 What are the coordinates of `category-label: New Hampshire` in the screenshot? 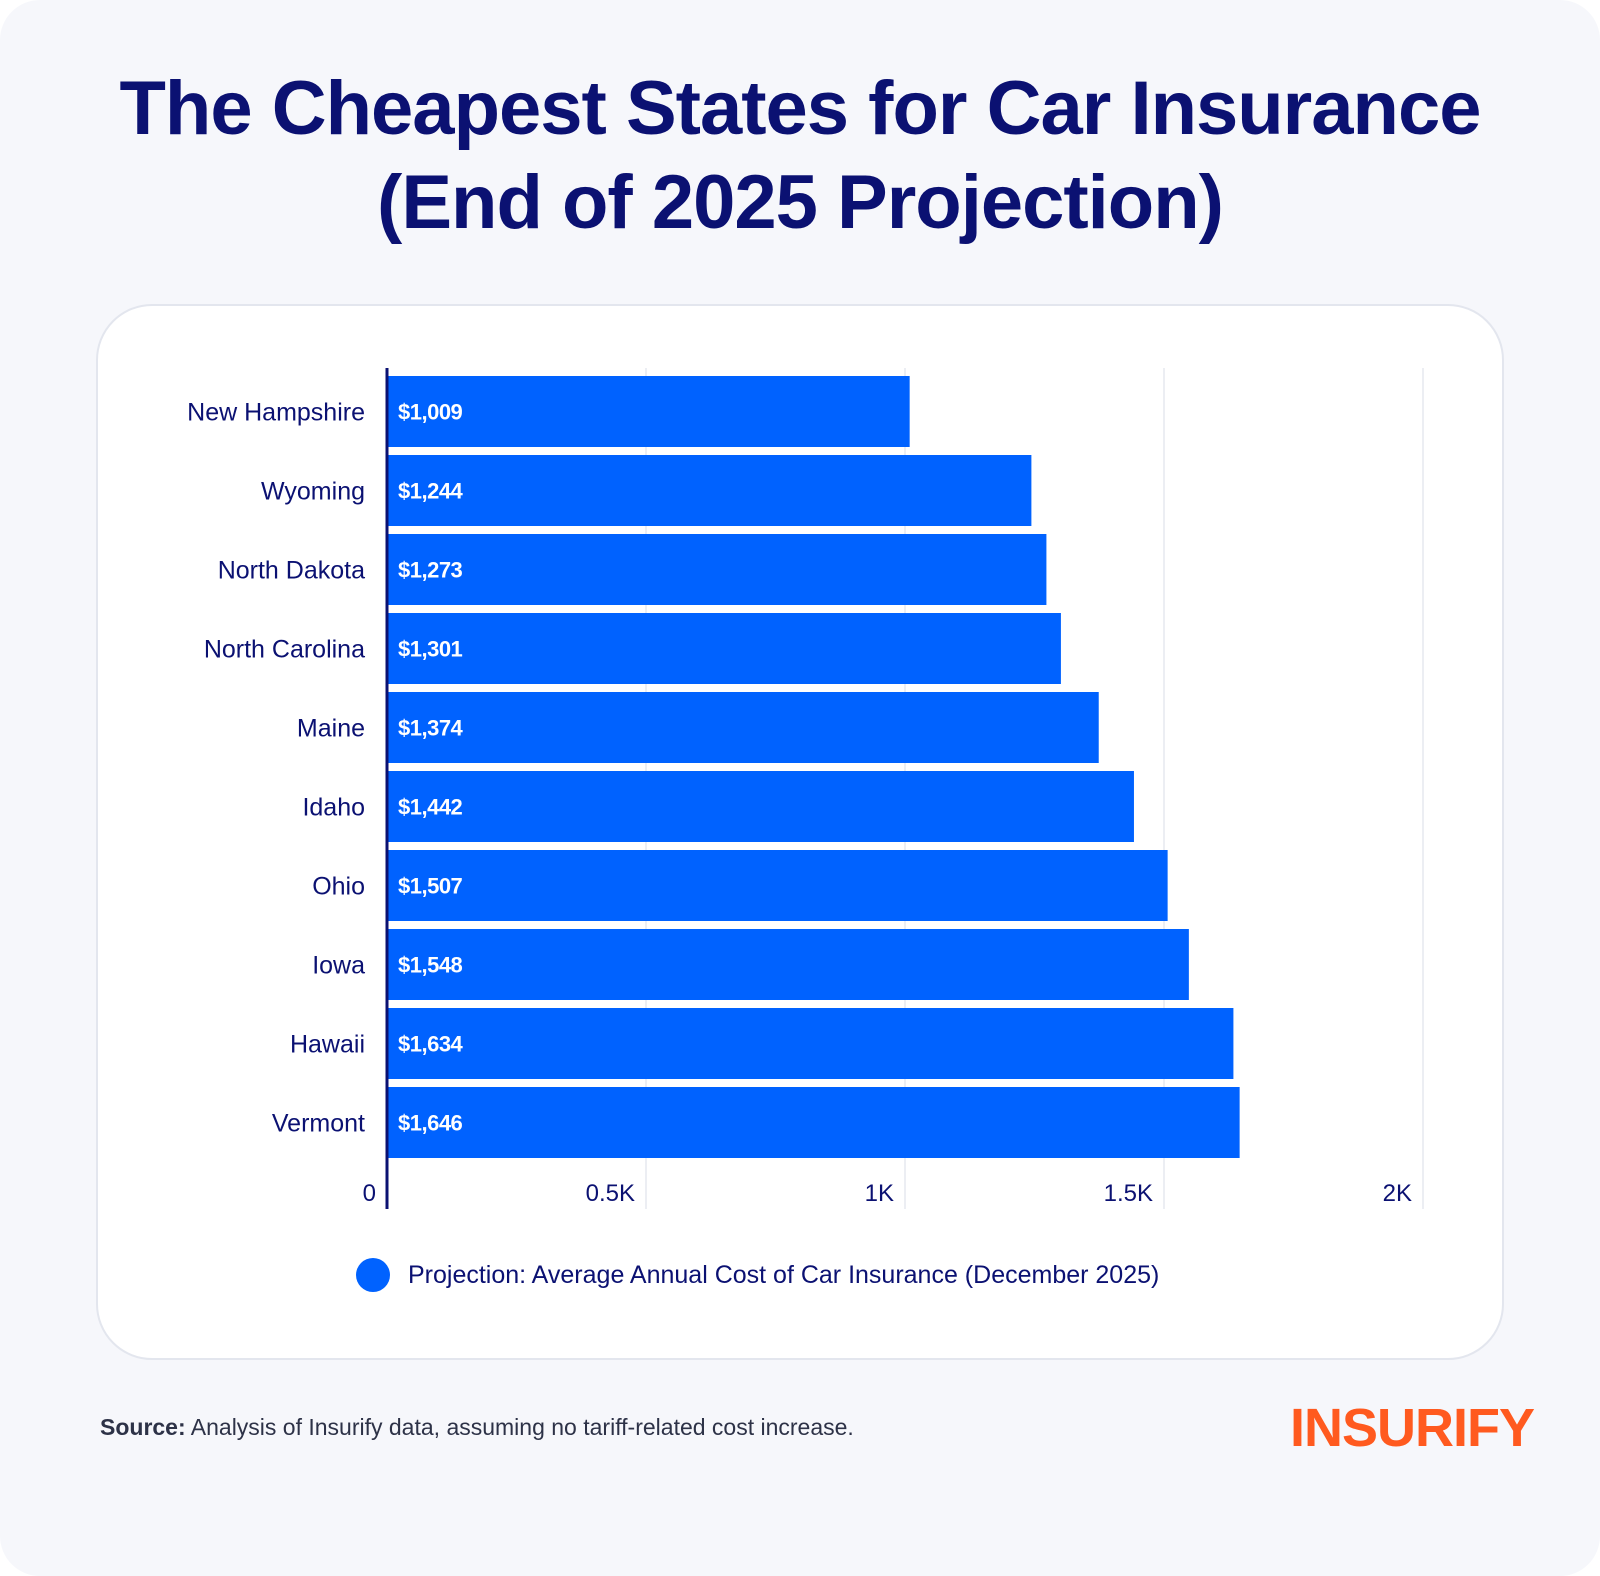 It's located at (276, 413).